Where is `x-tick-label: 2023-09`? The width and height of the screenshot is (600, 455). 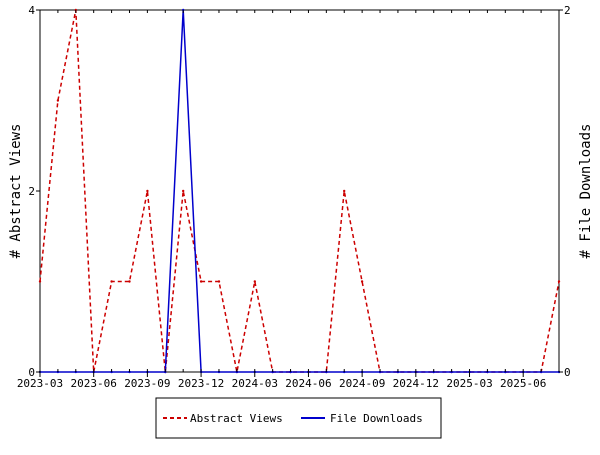 x-tick-label: 2023-09 is located at coordinates (147, 383).